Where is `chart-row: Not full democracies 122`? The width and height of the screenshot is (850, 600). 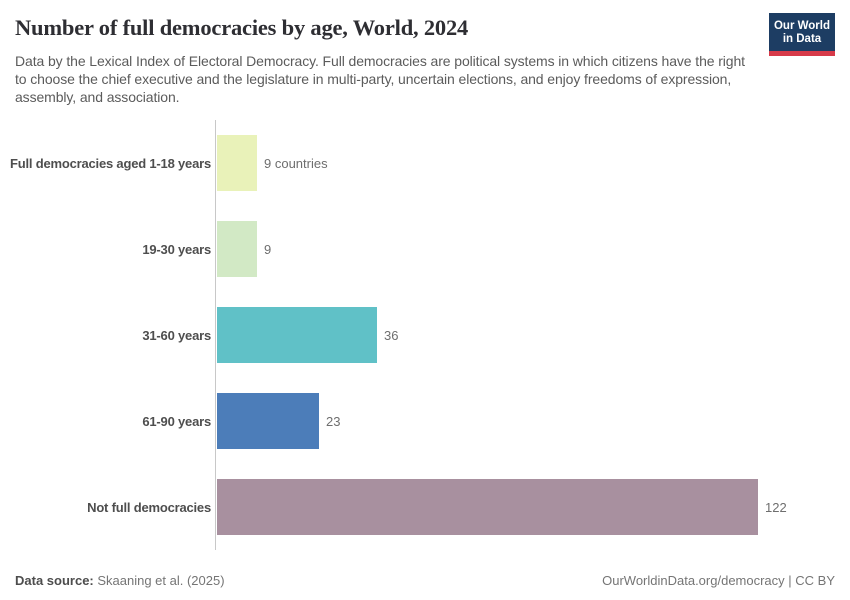 chart-row: Not full democracies 122 is located at coordinates (425, 507).